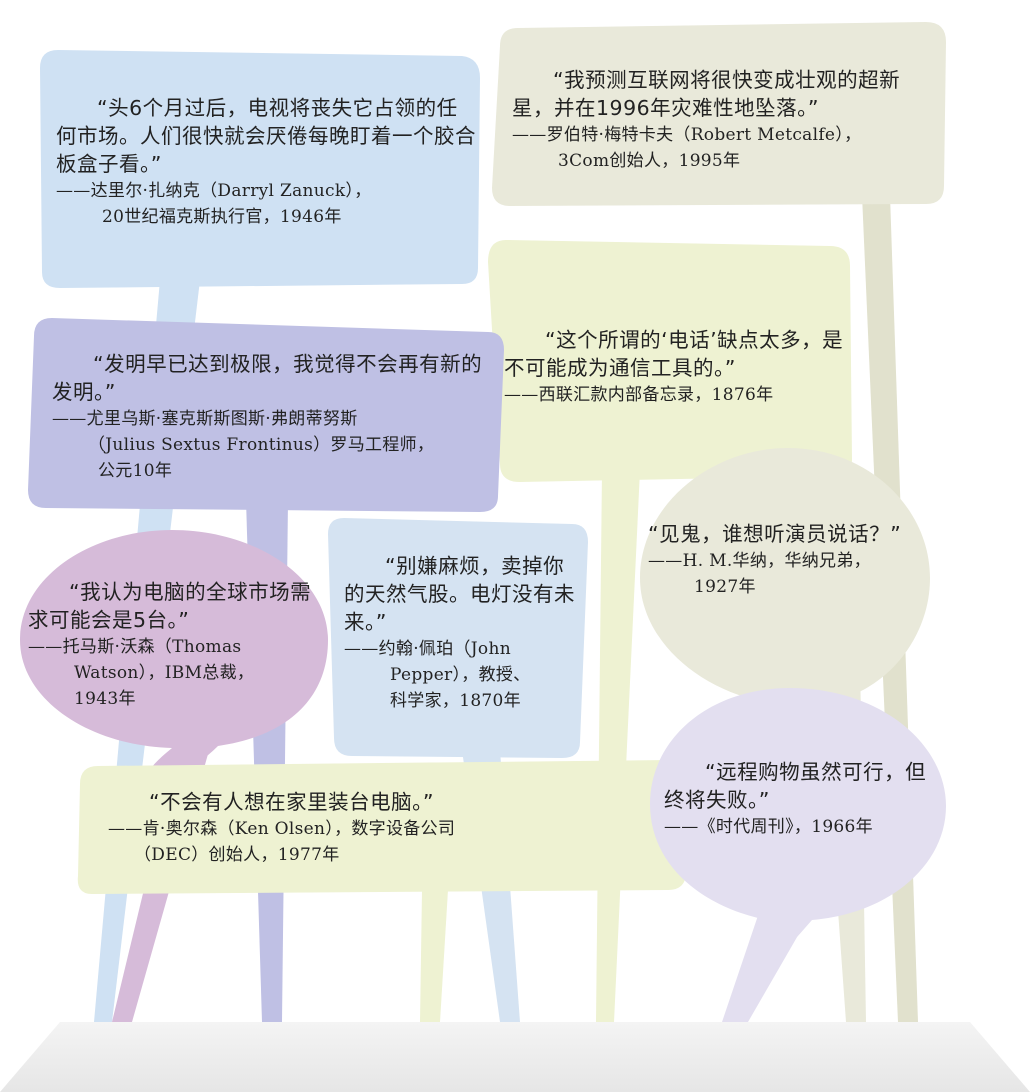 This screenshot has width=1030, height=1092. What do you see at coordinates (768, 827) in the screenshot?
I see `attribution-line: ——《时代周刊》，1966年` at bounding box center [768, 827].